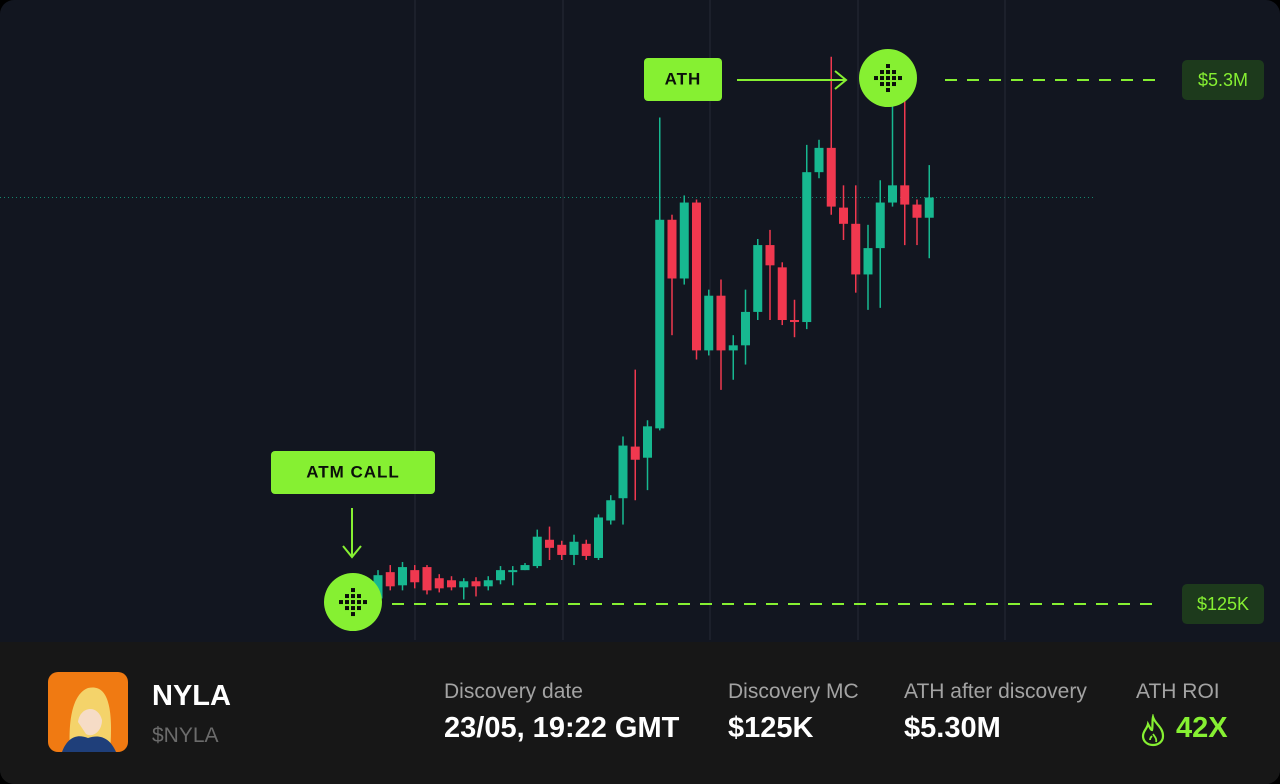  What do you see at coordinates (1178, 691) in the screenshot?
I see `stat-label: ATH ROI` at bounding box center [1178, 691].